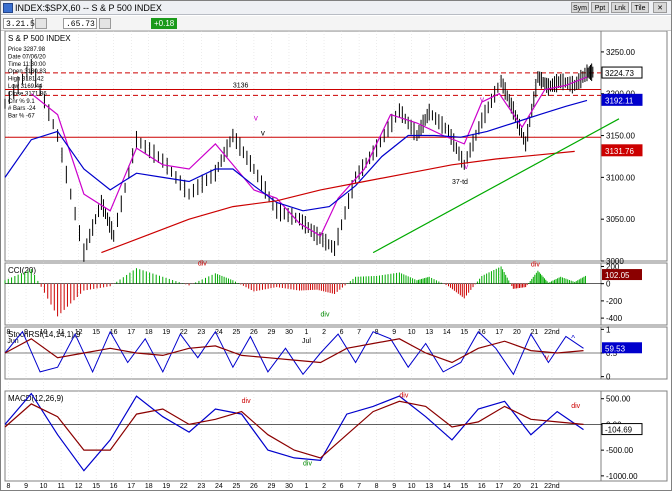 This screenshot has width=672, height=491. I want to click on last-price-label: 3192.11, so click(619, 100).